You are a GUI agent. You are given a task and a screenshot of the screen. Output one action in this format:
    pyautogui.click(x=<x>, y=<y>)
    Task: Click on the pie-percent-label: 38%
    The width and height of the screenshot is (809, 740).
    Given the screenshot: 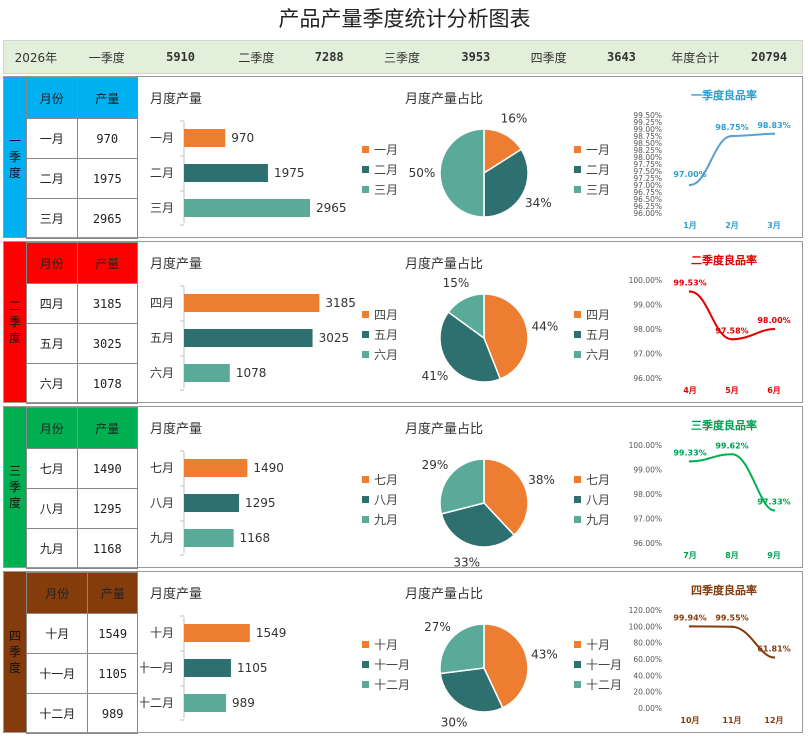 What is the action you would take?
    pyautogui.click(x=541, y=480)
    